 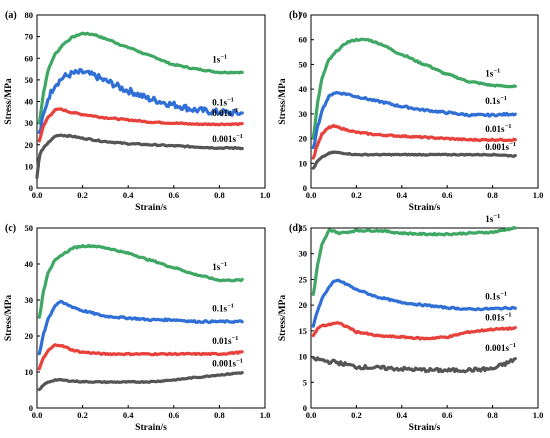 I want to click on panel-label: (a), so click(x=11, y=15).